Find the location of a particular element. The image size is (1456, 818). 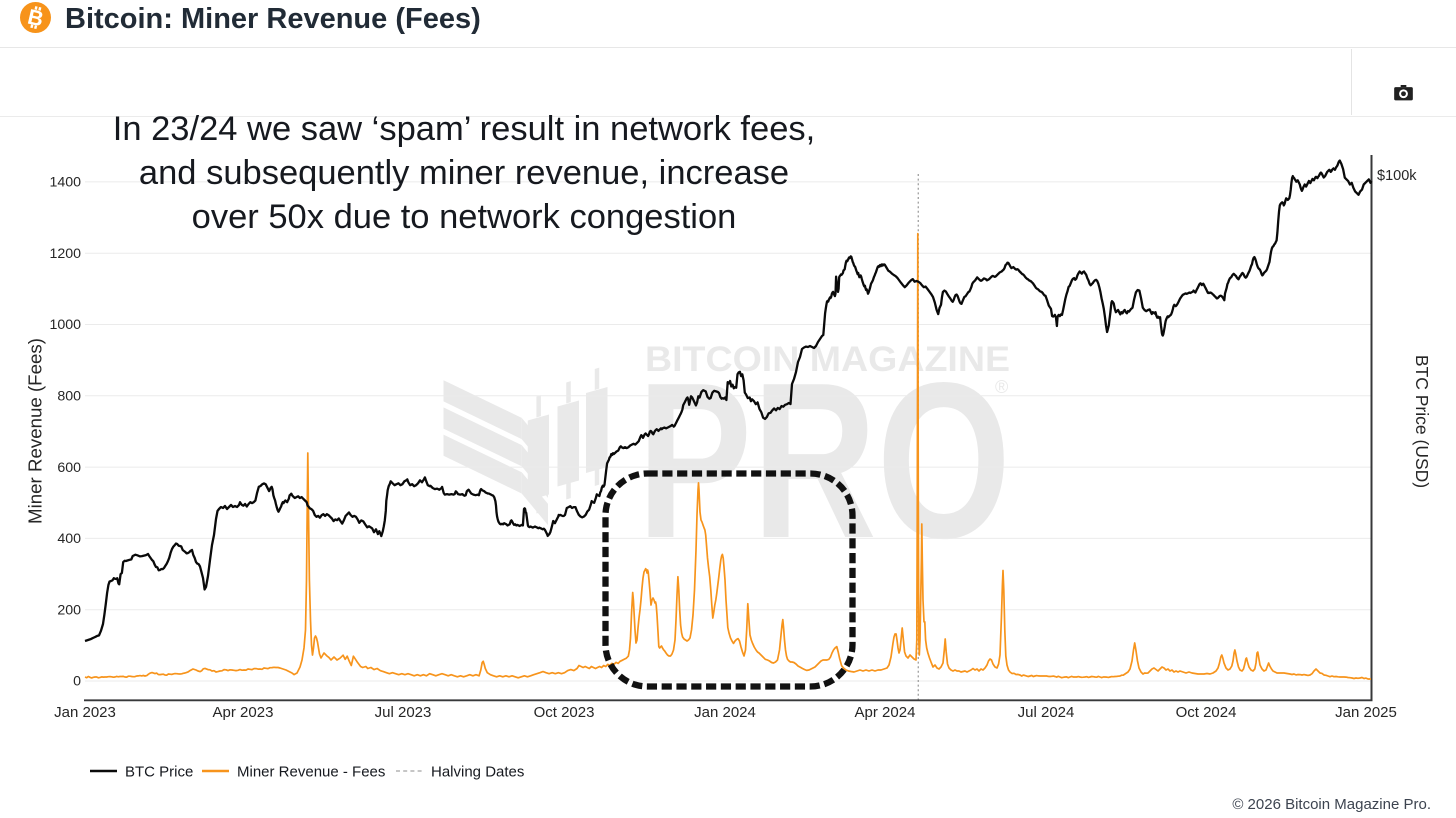

svg-text: Apr 2023 is located at coordinates (243, 712).